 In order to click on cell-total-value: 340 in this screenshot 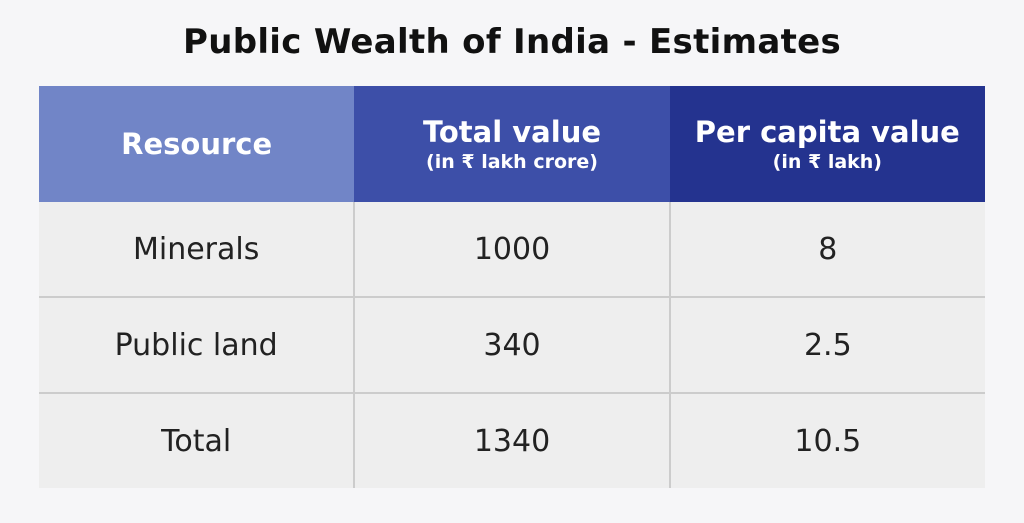, I will do `click(512, 345)`.